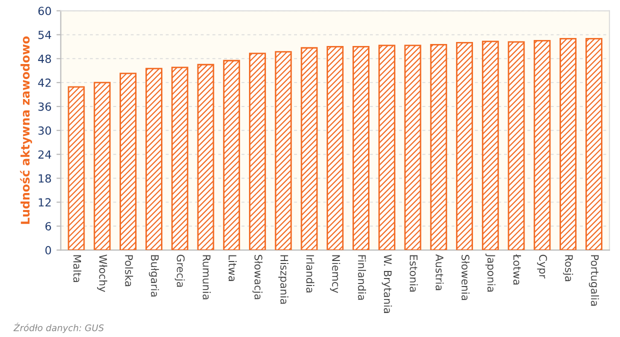  I want to click on x-tick-label: Grecja, so click(179, 270).